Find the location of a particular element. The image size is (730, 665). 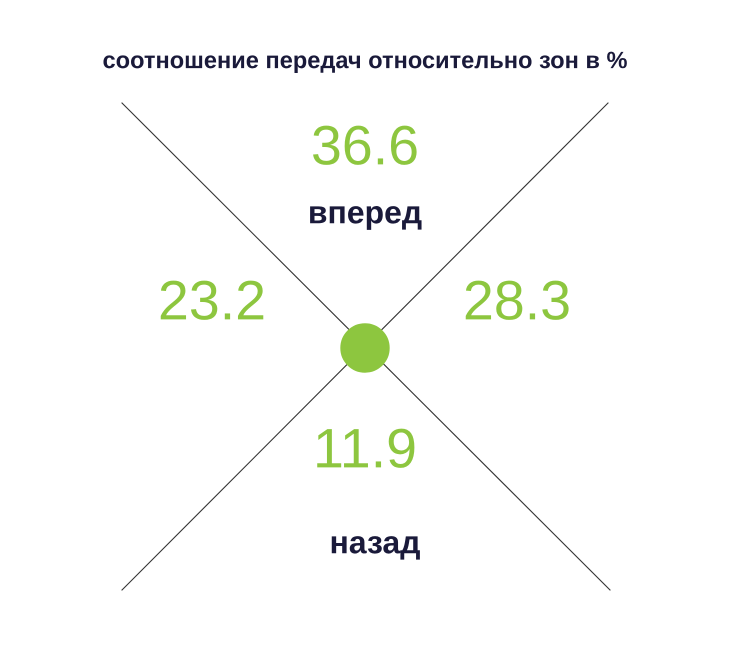

data-label: 11.9 is located at coordinates (365, 448).